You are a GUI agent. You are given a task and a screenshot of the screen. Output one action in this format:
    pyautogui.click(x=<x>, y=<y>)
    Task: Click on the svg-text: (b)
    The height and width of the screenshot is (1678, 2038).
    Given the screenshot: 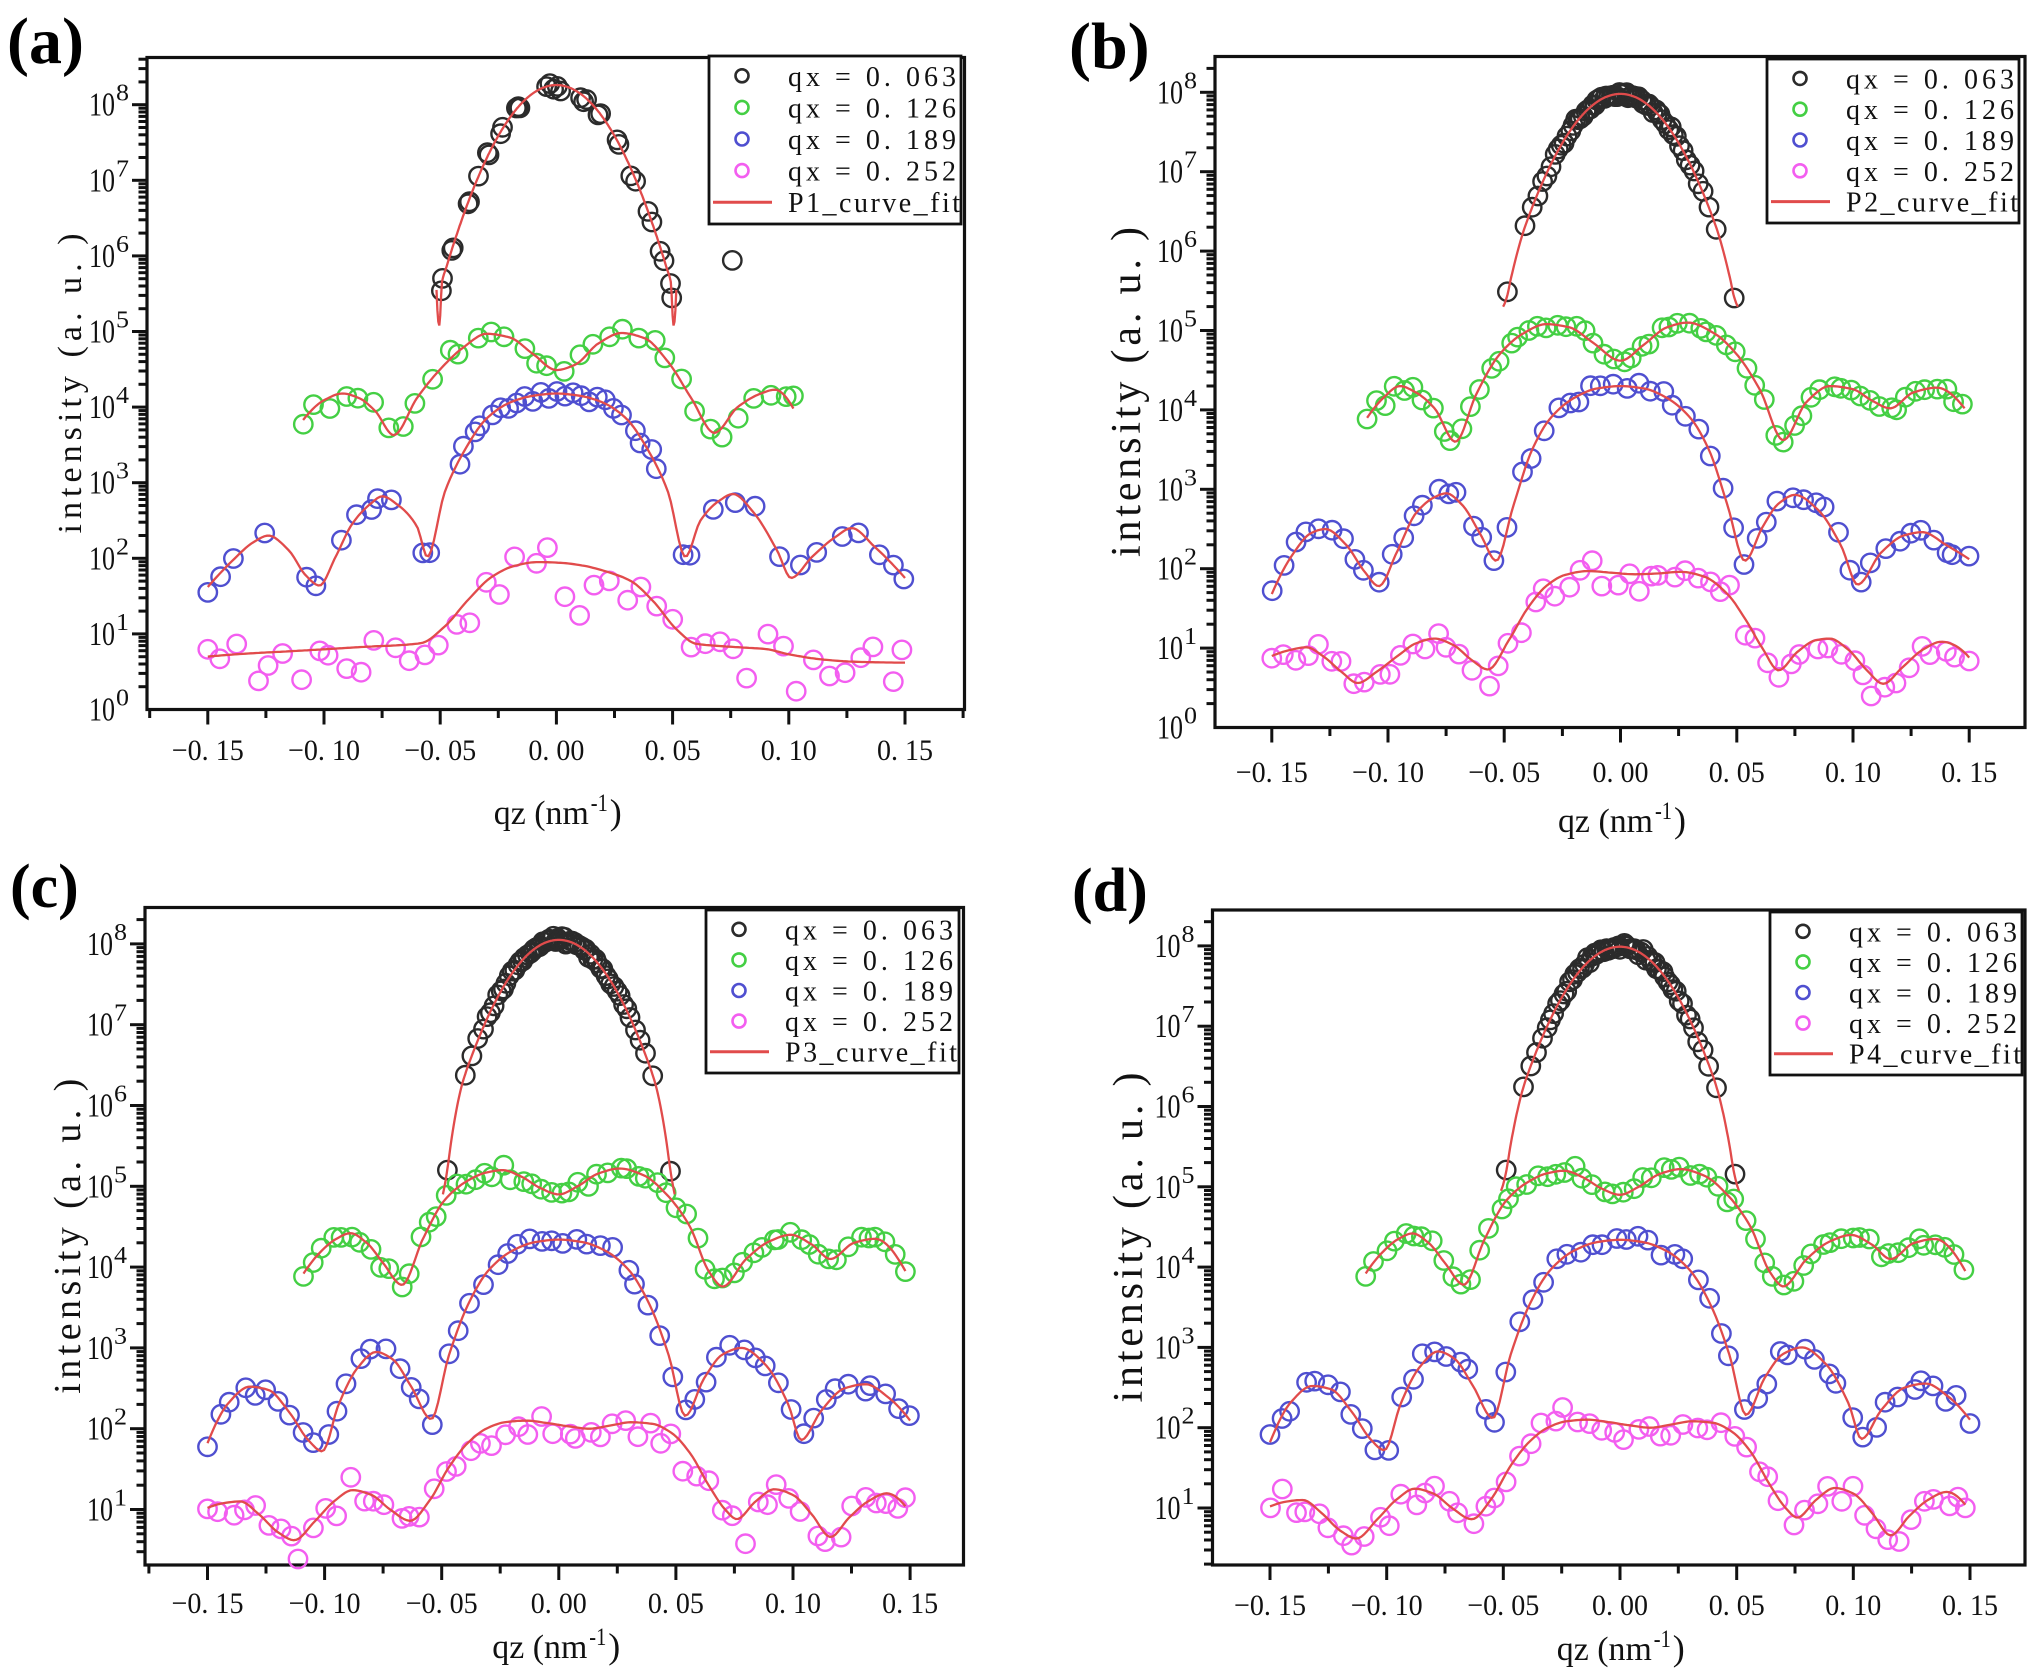 What is the action you would take?
    pyautogui.click(x=1109, y=46)
    